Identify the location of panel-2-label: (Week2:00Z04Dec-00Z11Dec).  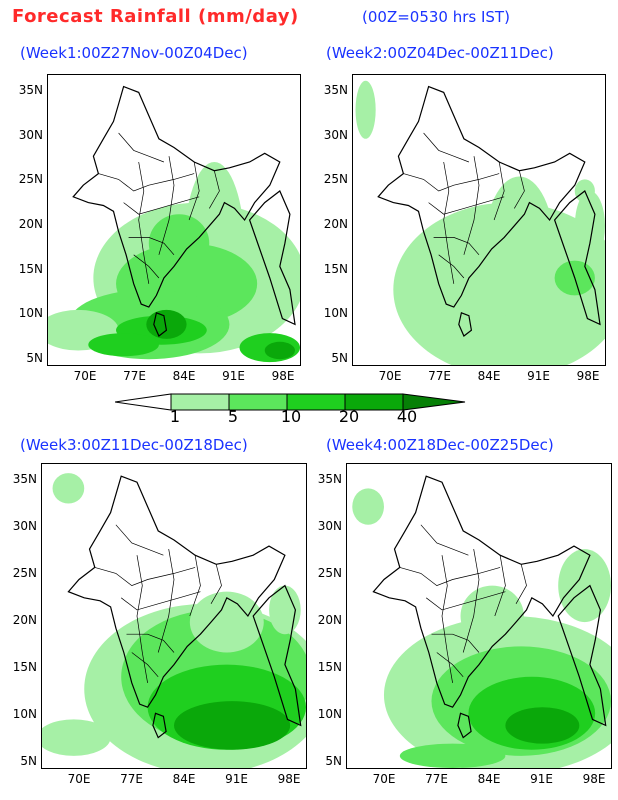
(440, 53).